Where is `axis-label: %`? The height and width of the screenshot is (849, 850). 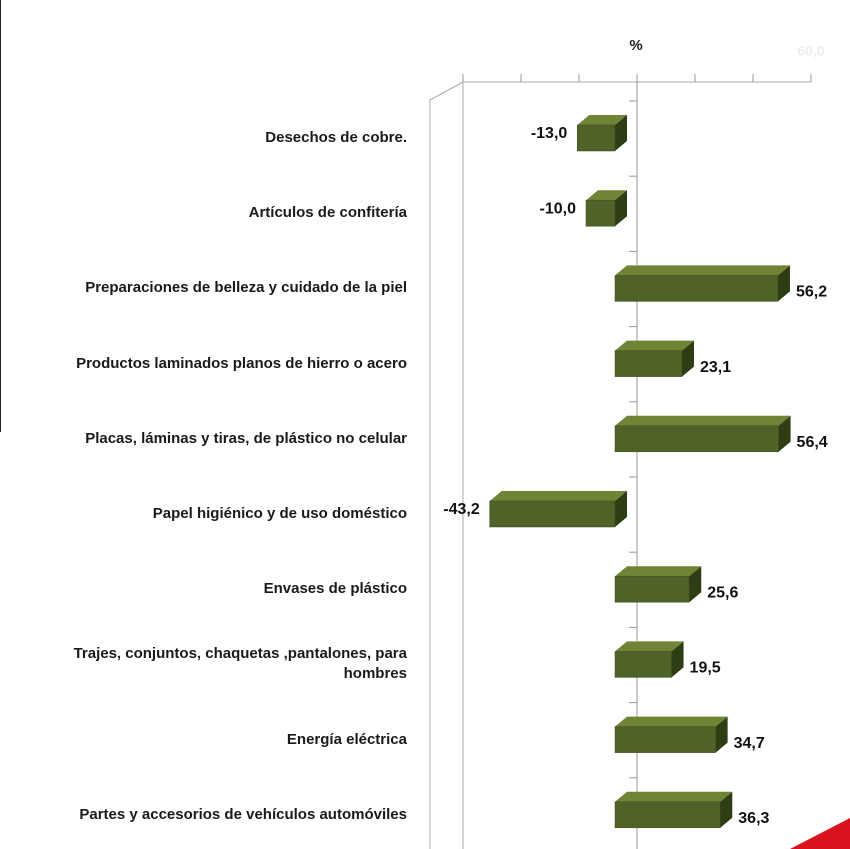 axis-label: % is located at coordinates (635, 45).